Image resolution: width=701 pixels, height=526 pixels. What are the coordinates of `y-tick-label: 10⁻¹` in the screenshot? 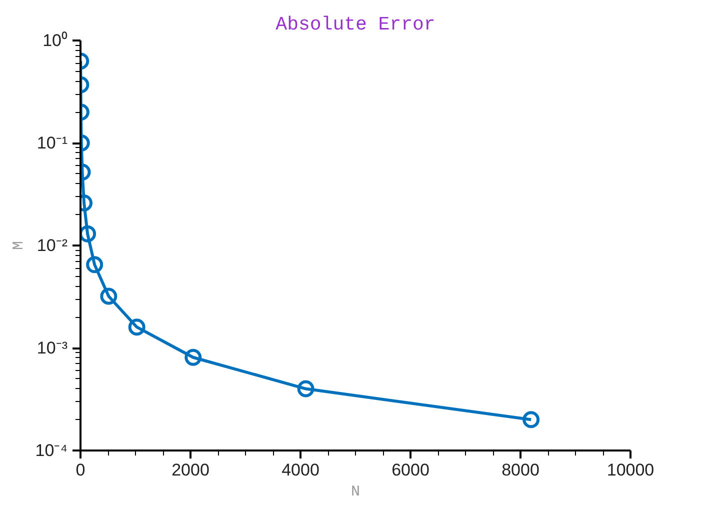 It's located at (52, 143).